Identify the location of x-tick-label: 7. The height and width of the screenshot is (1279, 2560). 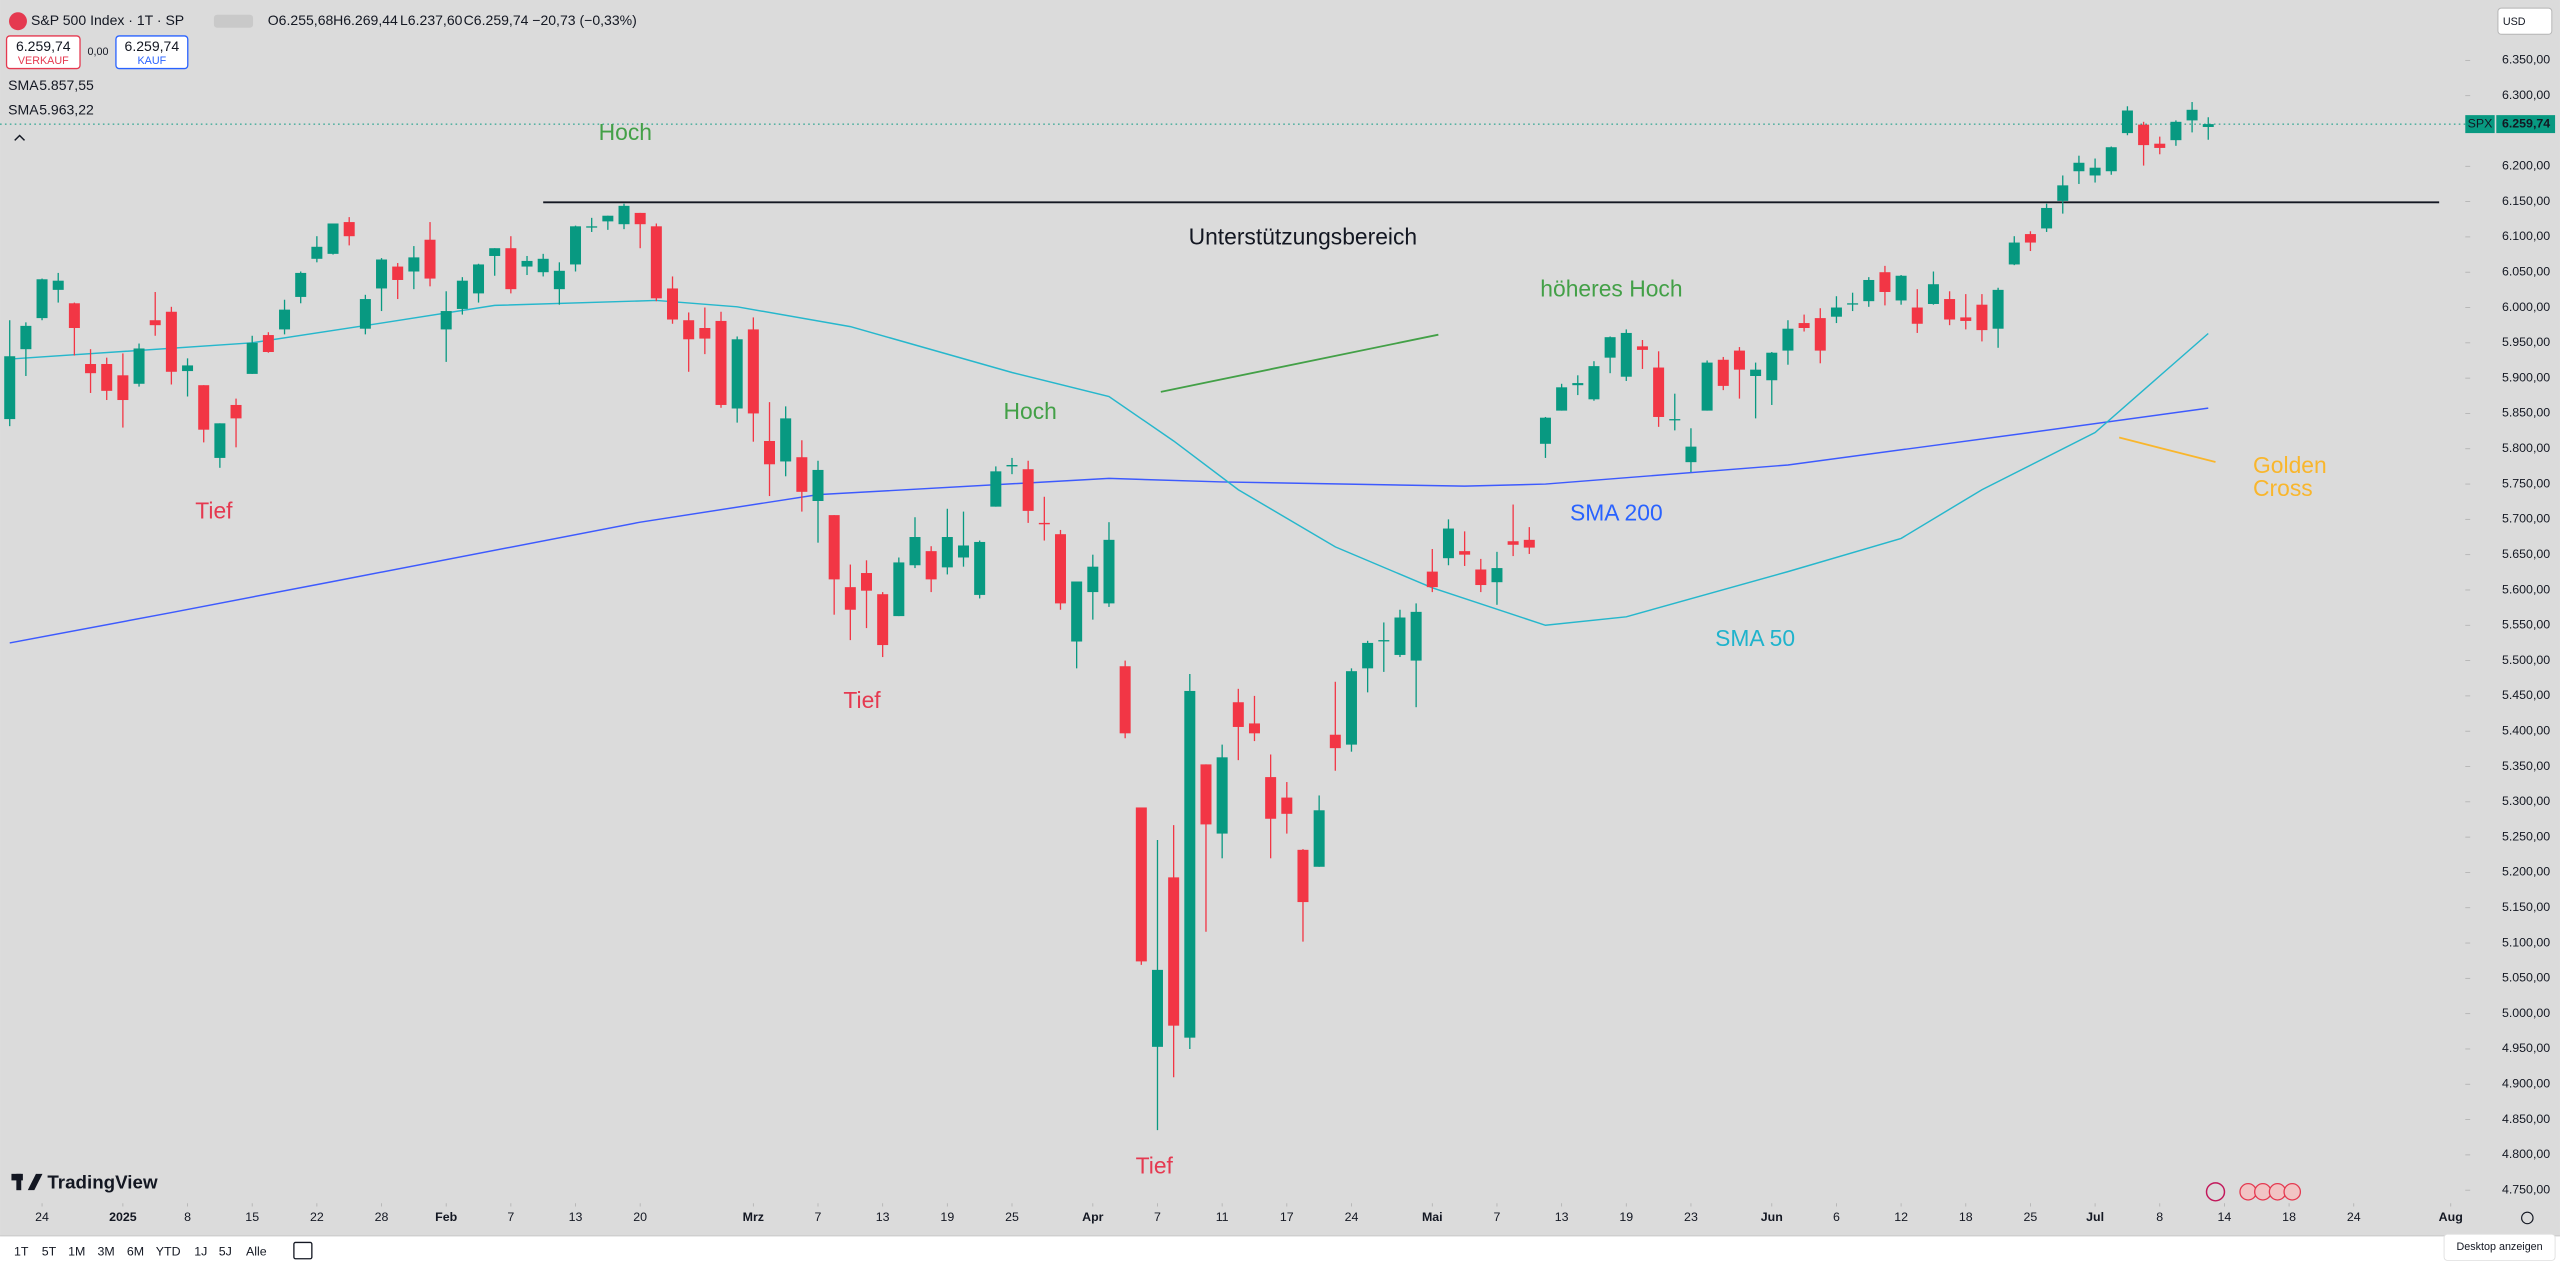
(1157, 1217).